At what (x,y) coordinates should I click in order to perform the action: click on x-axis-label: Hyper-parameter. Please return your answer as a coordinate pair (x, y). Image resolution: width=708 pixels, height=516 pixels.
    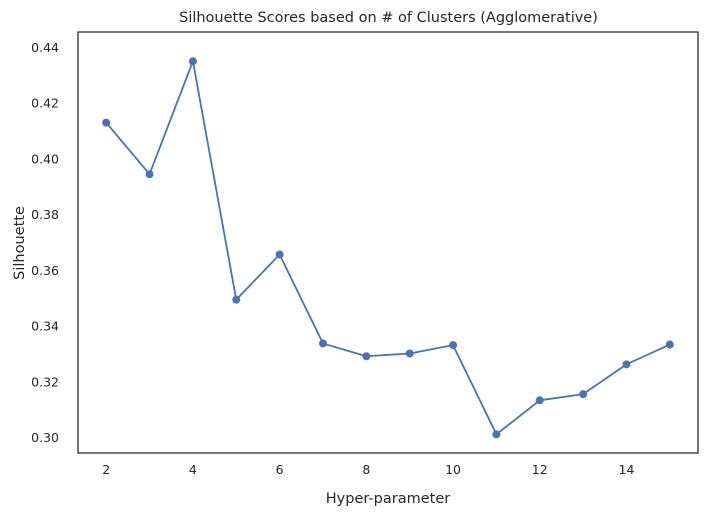
    Looking at the image, I should click on (388, 499).